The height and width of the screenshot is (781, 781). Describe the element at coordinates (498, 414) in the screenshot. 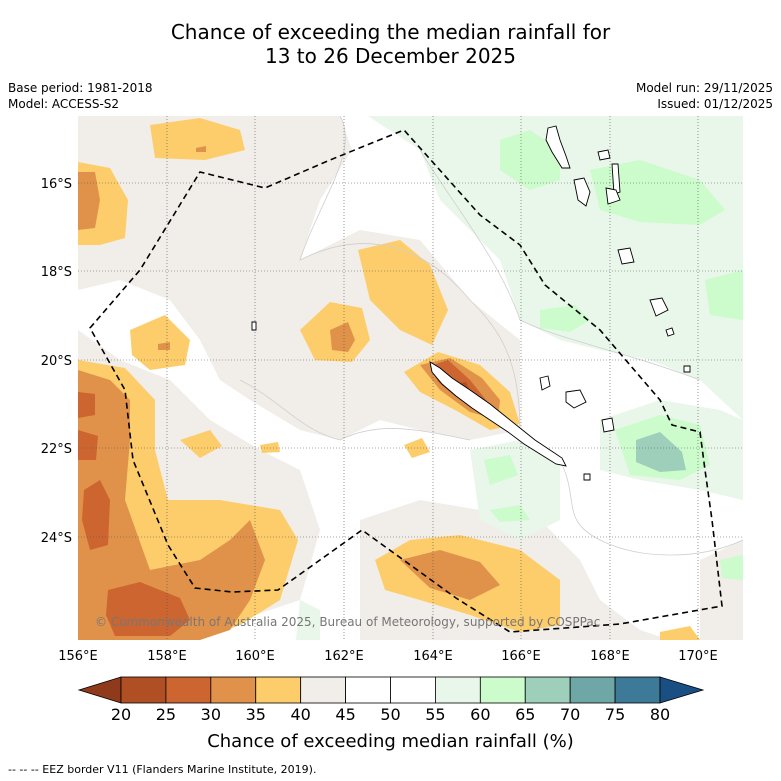

I see `new-caledonia` at that location.